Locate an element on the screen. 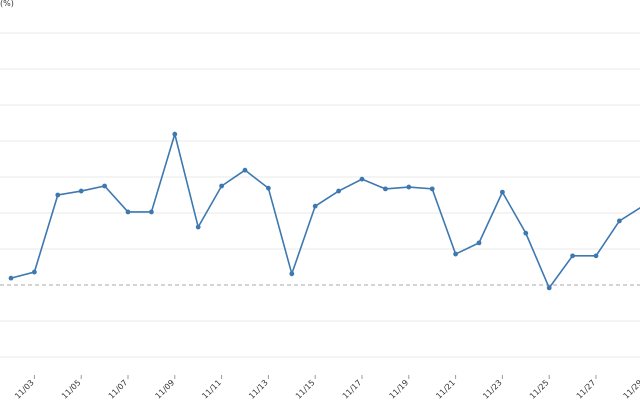 Image resolution: width=640 pixels, height=400 pixels. x-tick-label: 11/29 is located at coordinates (631, 389).